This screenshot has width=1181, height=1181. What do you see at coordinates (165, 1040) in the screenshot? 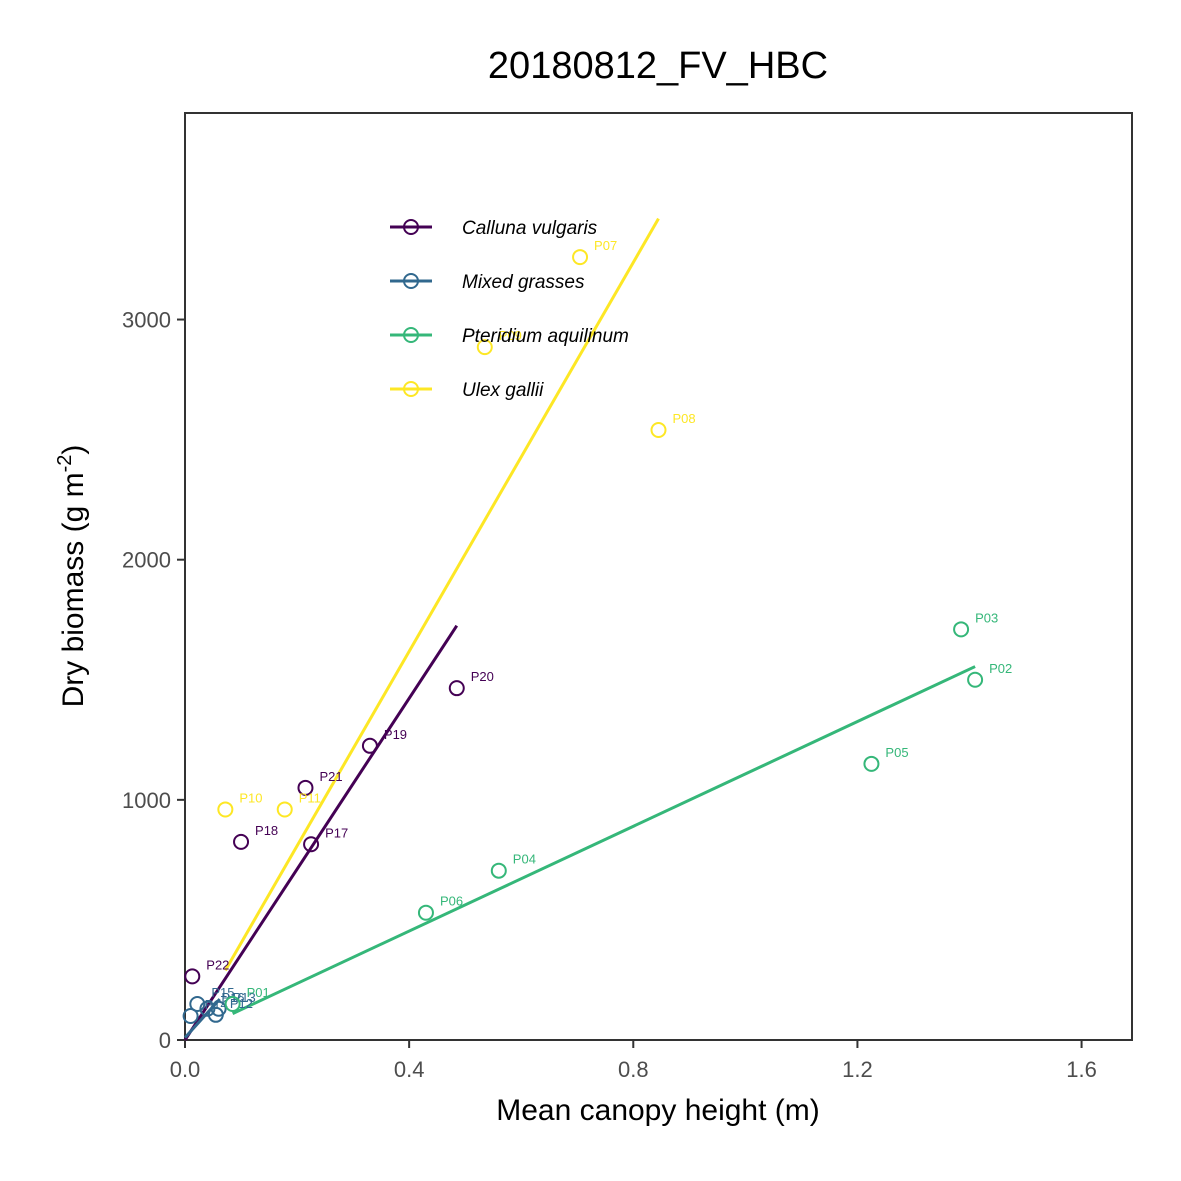
I see `y-tick-label: 0` at bounding box center [165, 1040].